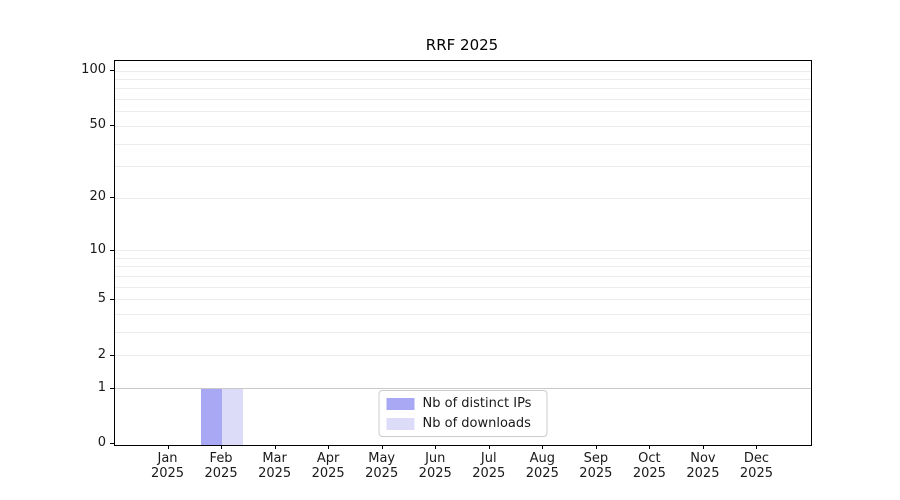  I want to click on x-tick-feb, so click(222, 447).